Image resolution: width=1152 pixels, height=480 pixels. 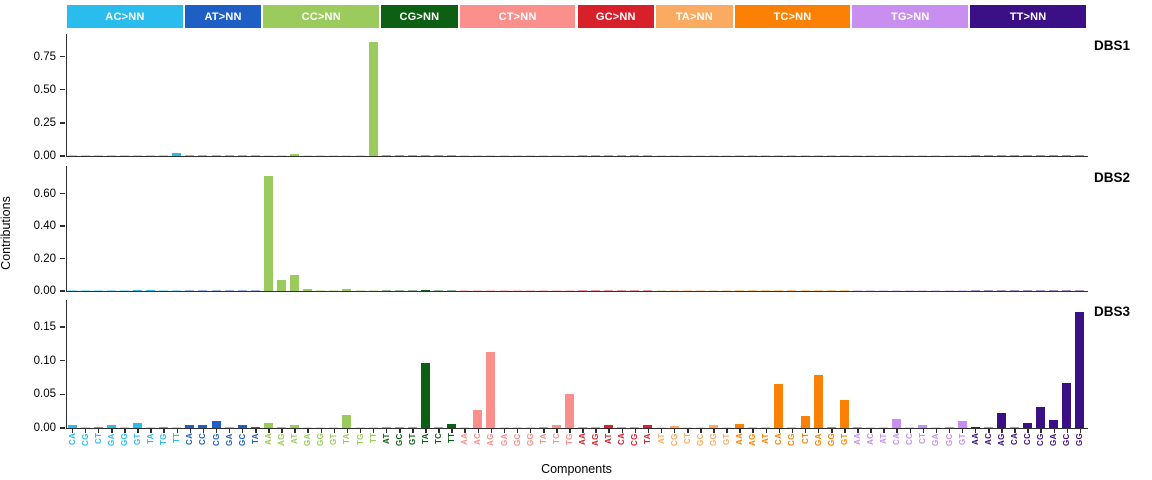 I want to click on bar-DBS2-AC>NN-TT, so click(x=177, y=290).